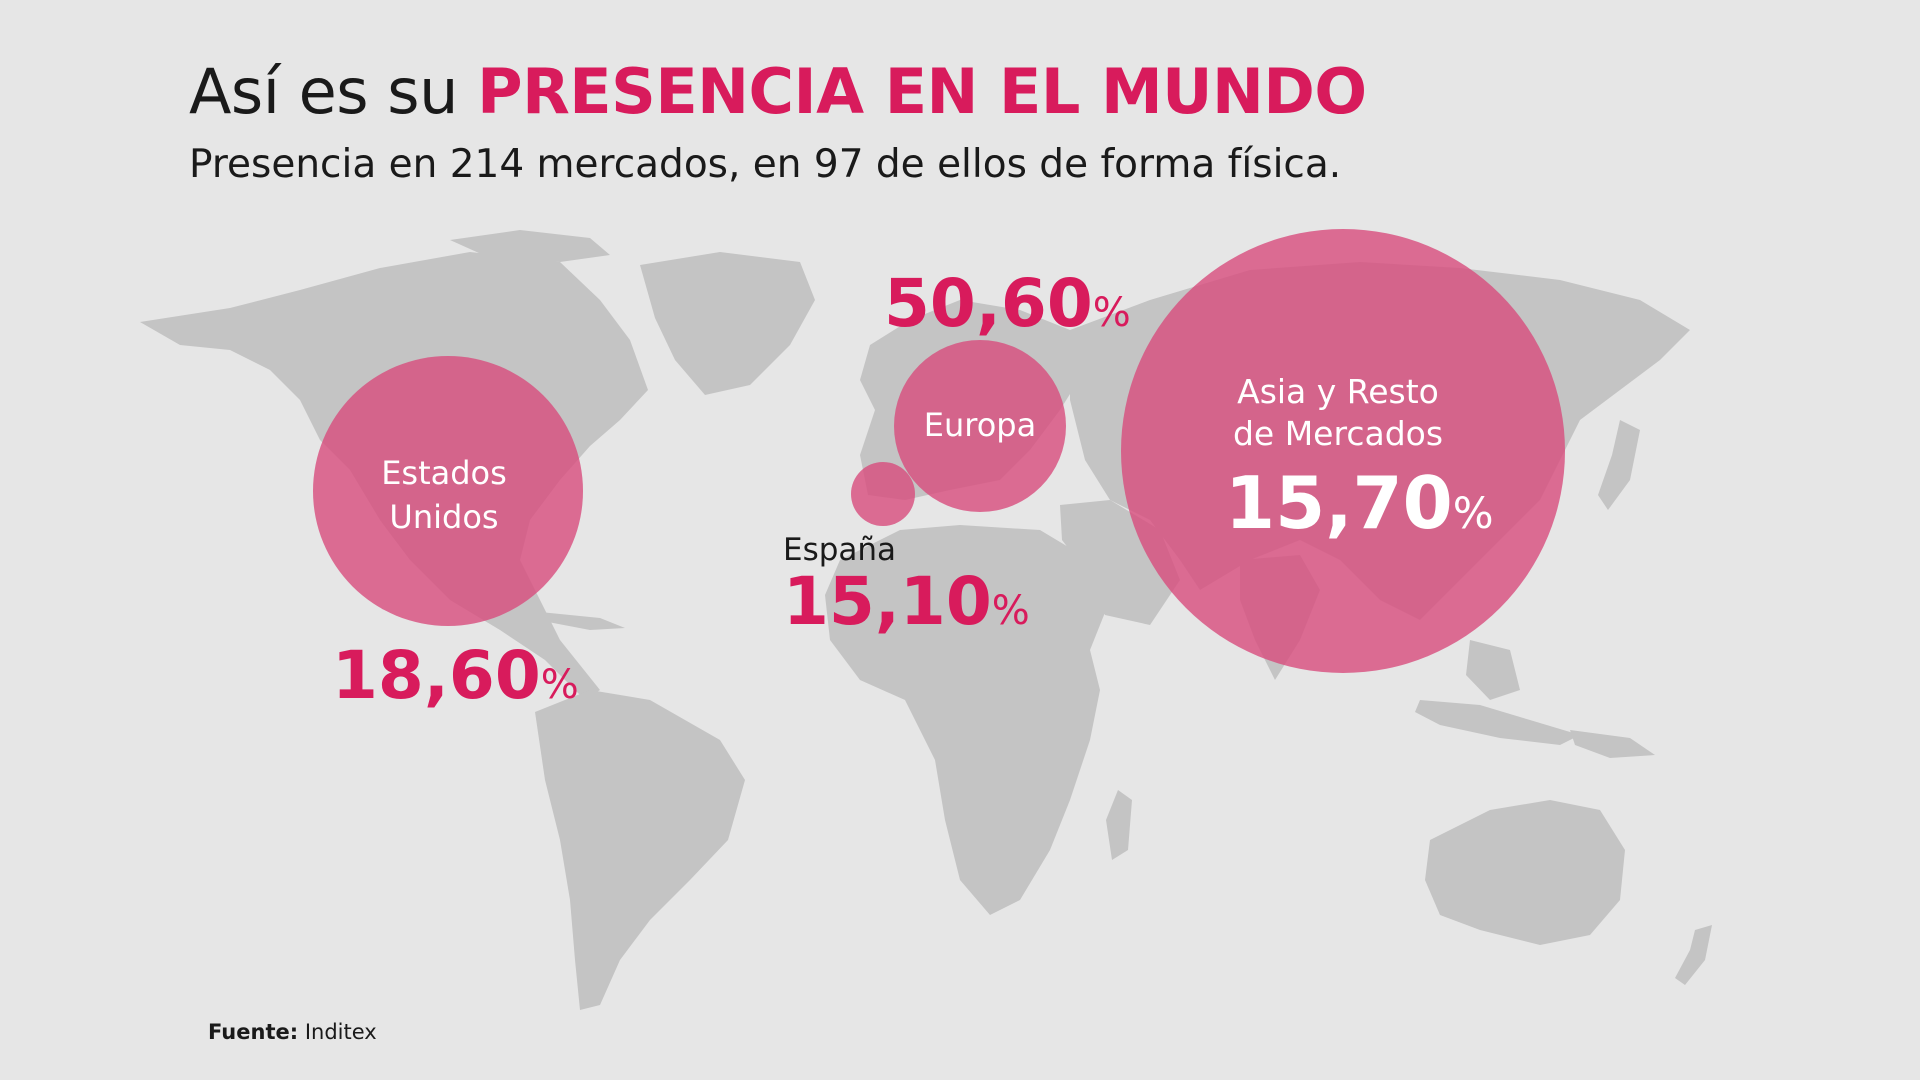 The width and height of the screenshot is (1920, 1080). What do you see at coordinates (727, 323) in the screenshot?
I see `land-greenland` at bounding box center [727, 323].